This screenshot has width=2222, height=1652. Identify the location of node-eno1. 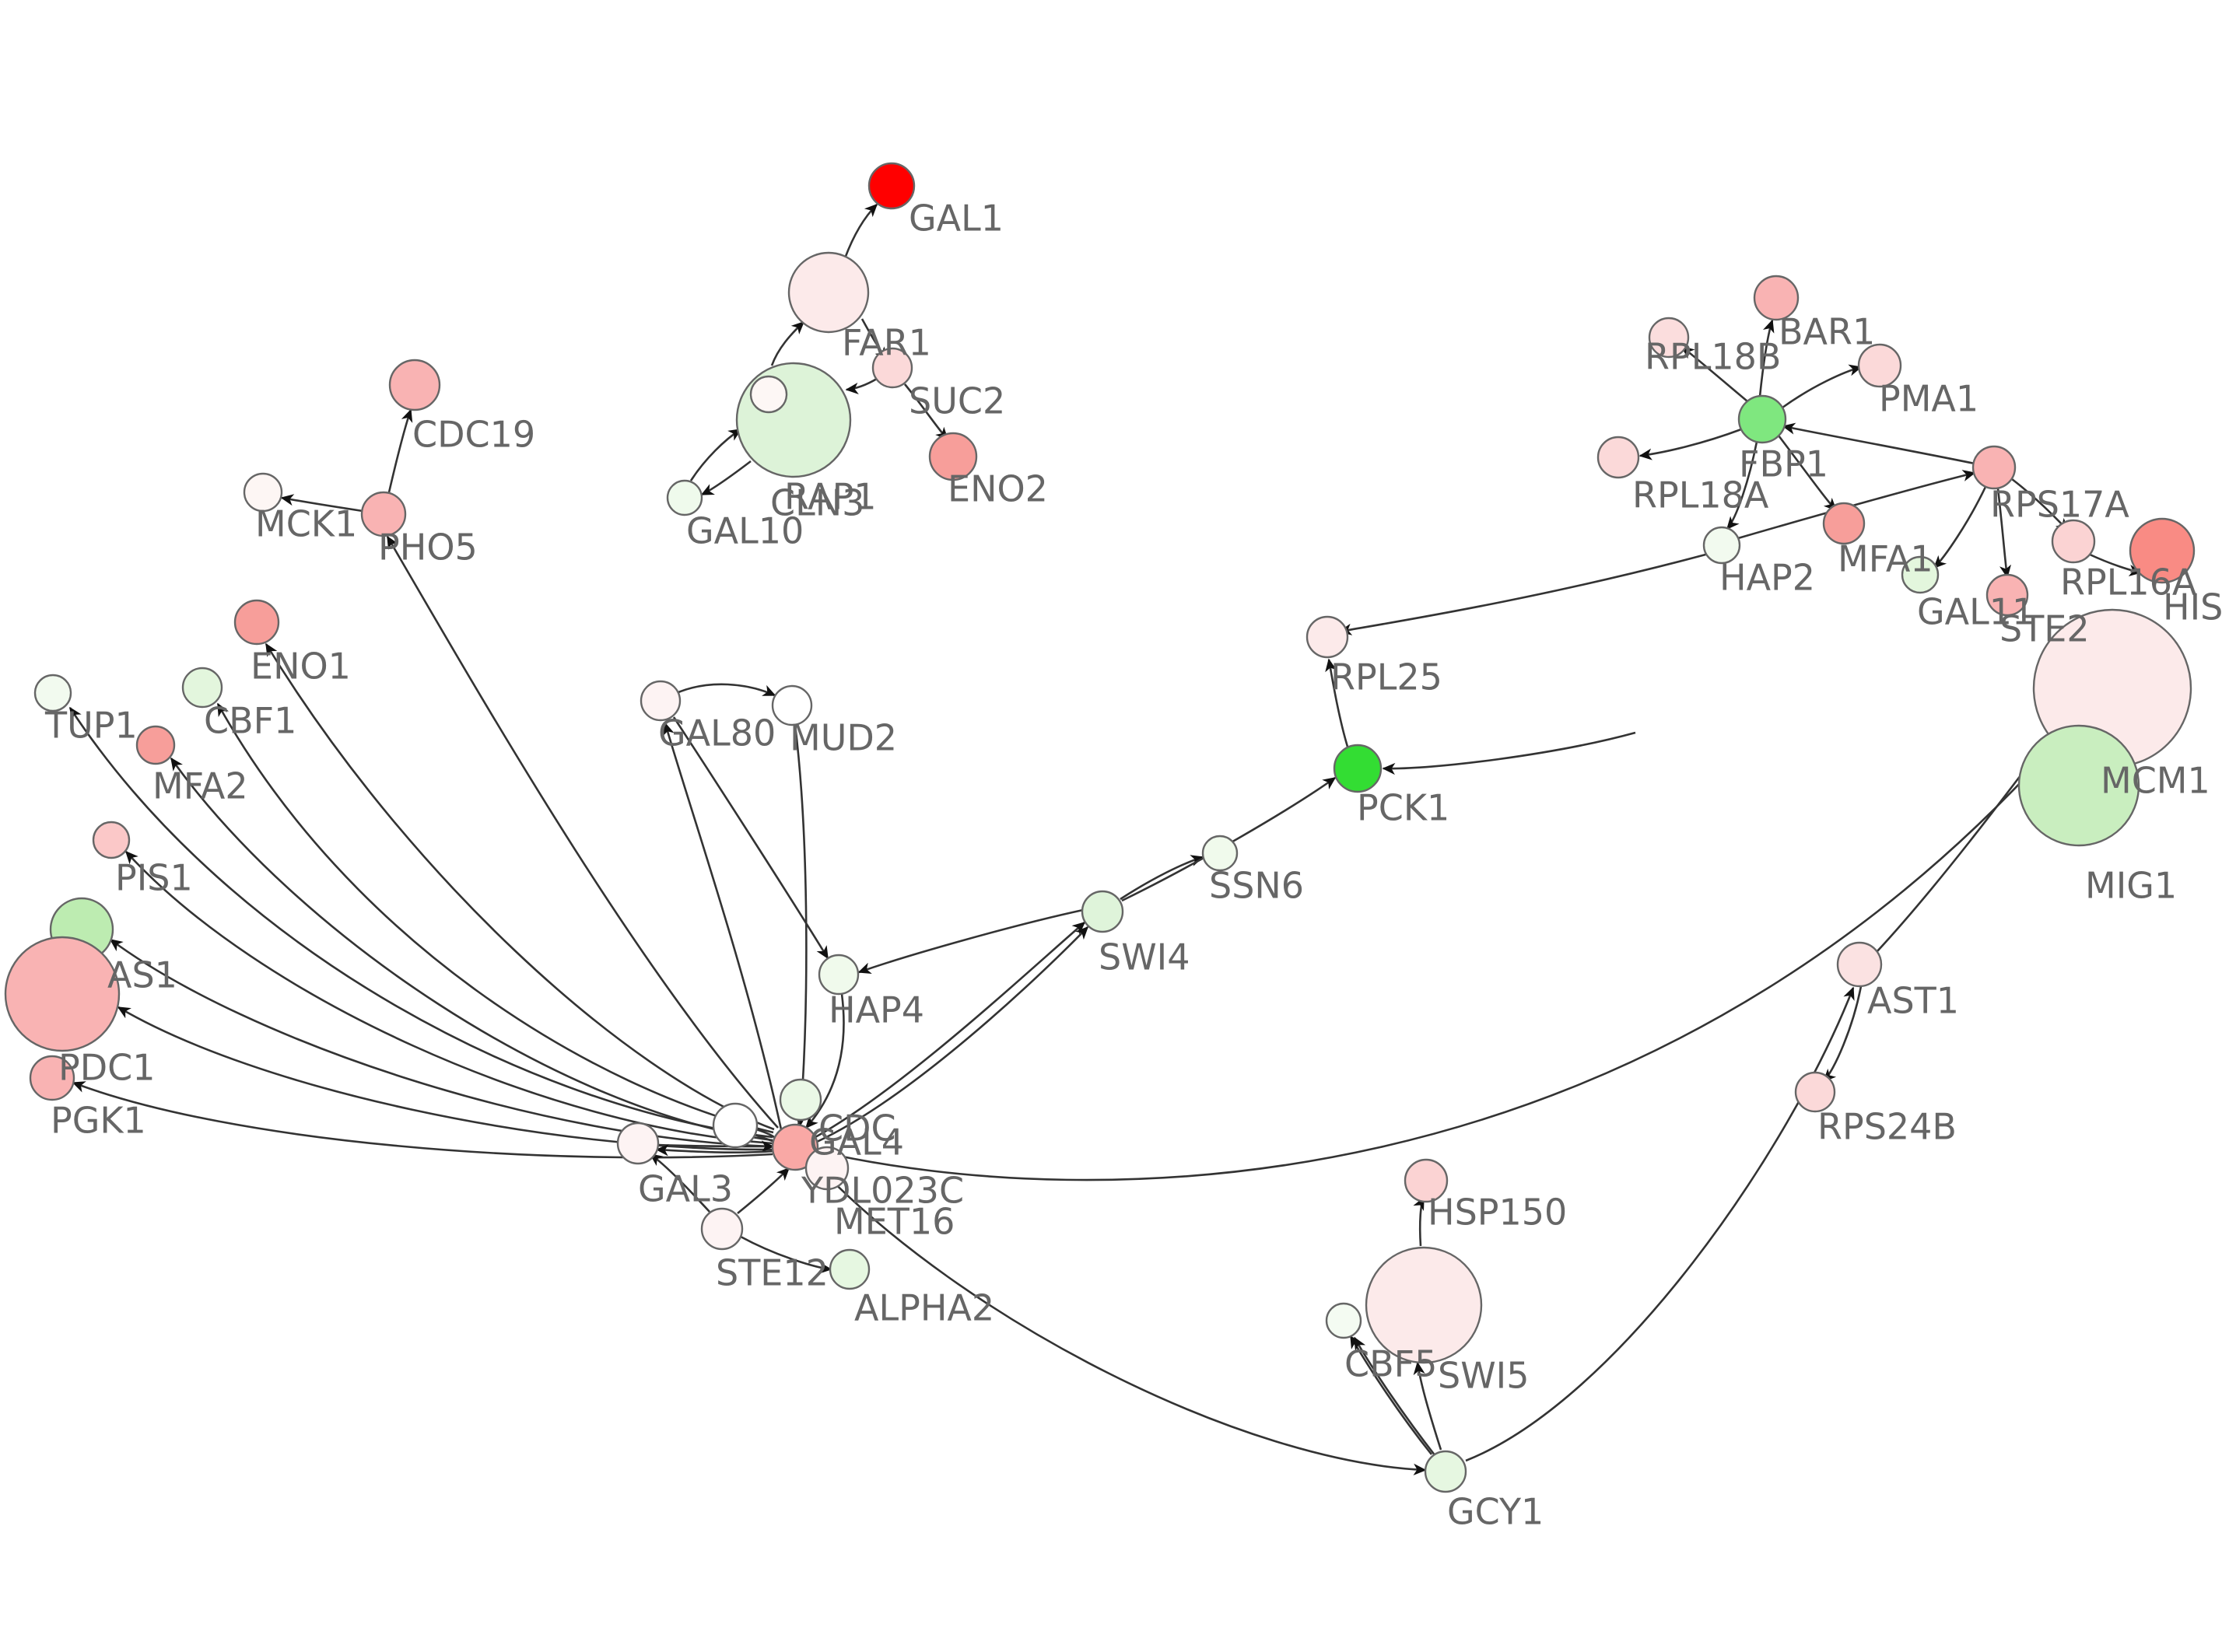
(256, 622).